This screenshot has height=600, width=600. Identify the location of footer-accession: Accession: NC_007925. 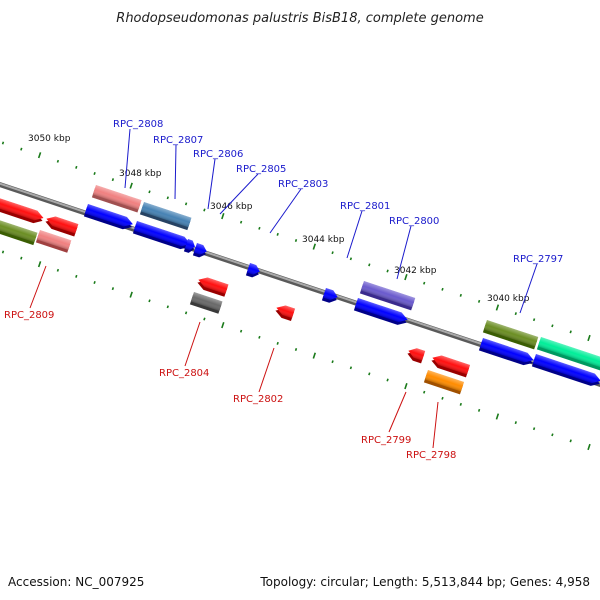
(76, 582).